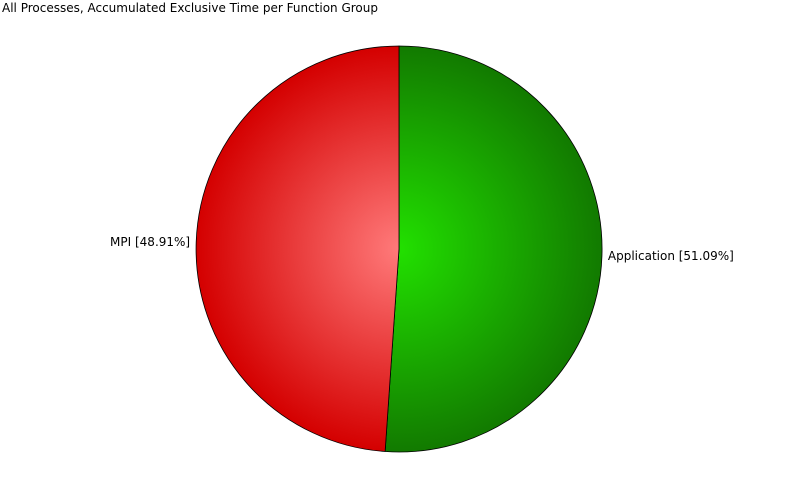 Image resolution: width=798 pixels, height=485 pixels. I want to click on pie-label-application: Application [51.09%], so click(671, 256).